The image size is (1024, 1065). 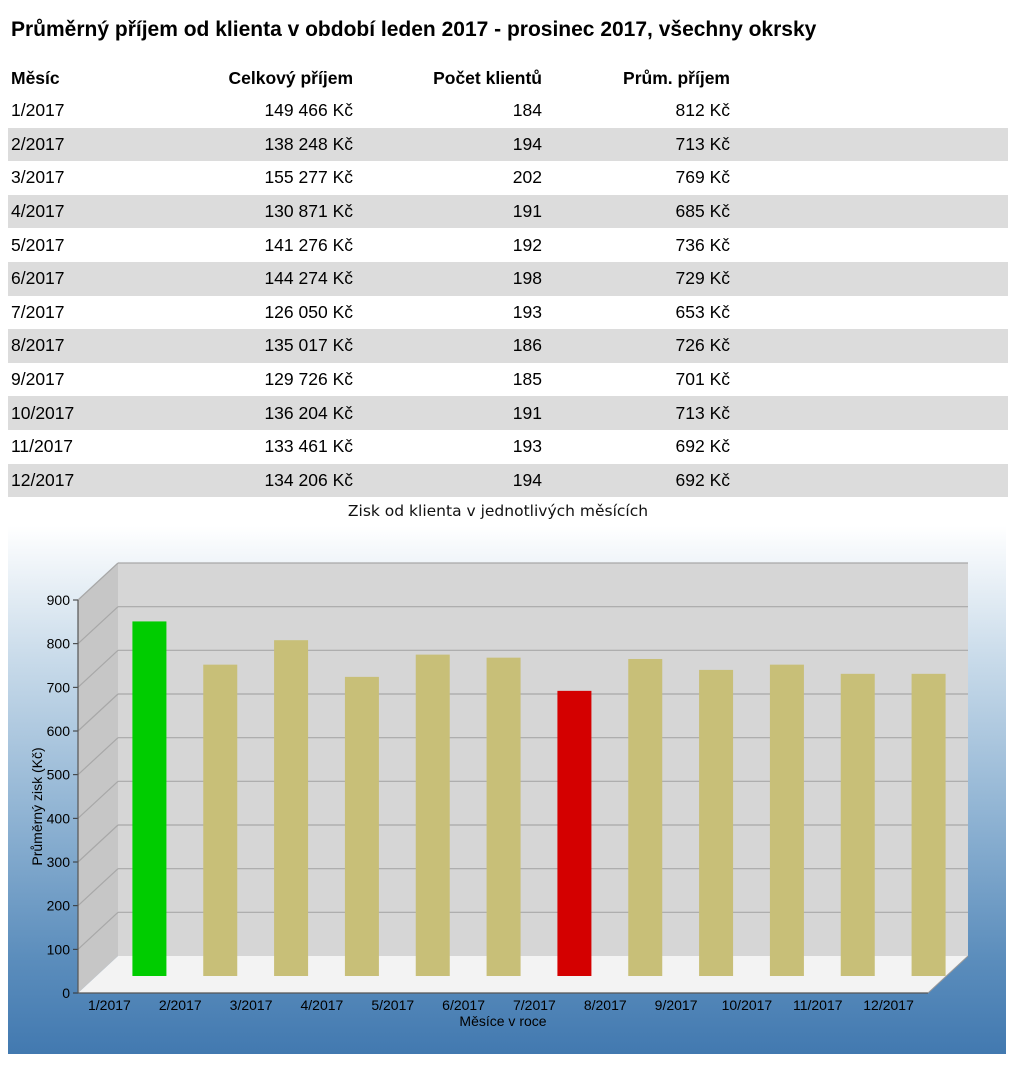 I want to click on y-tick-label: 300, so click(x=59, y=862).